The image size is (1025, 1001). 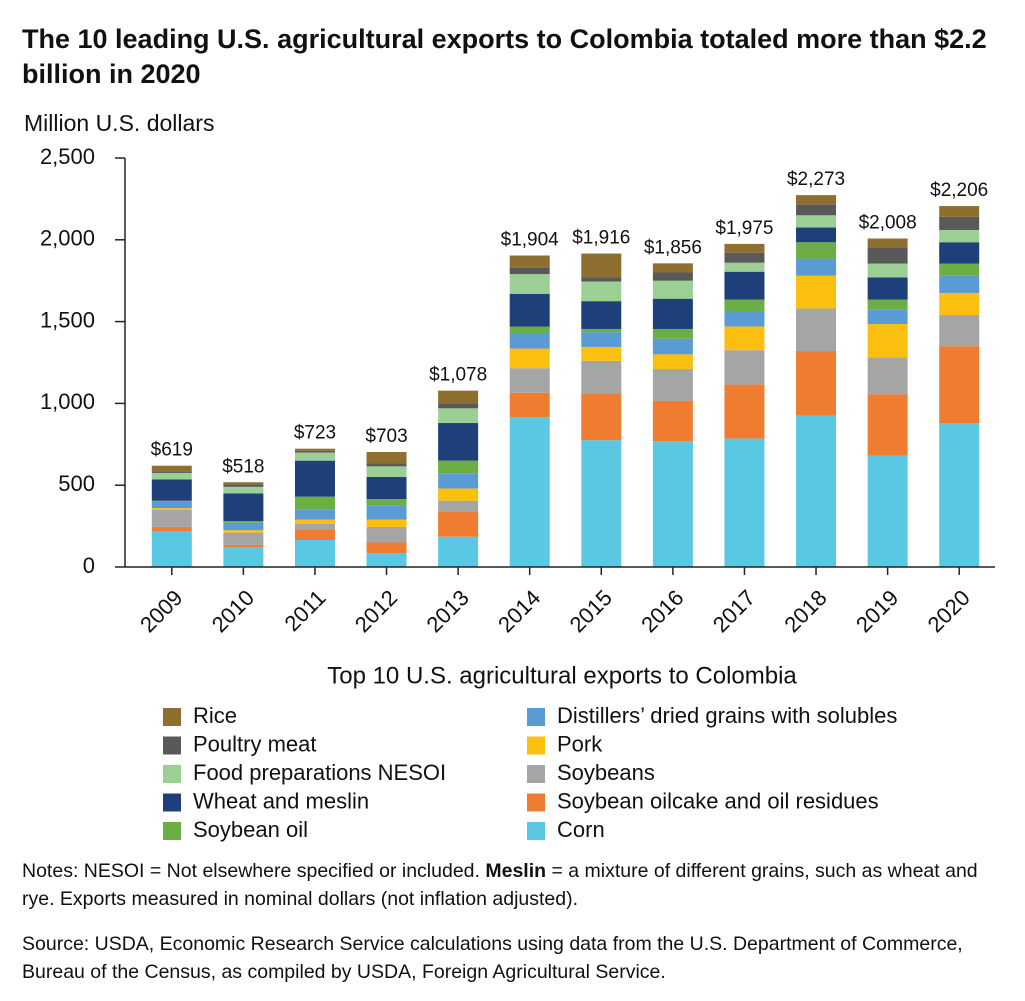 I want to click on x-tick-label: 2017, so click(x=734, y=611).